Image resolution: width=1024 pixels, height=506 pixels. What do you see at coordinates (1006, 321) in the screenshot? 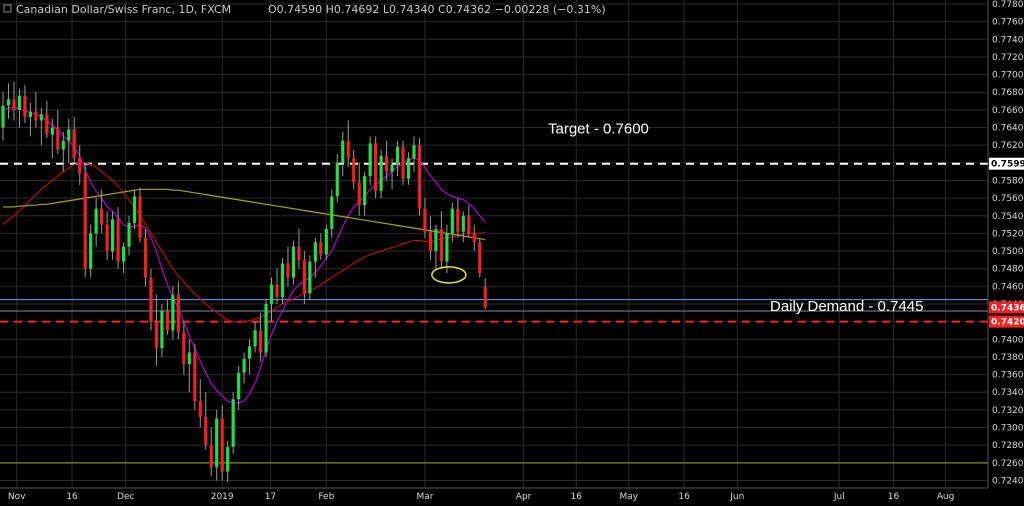
I see `level-price-badge` at bounding box center [1006, 321].